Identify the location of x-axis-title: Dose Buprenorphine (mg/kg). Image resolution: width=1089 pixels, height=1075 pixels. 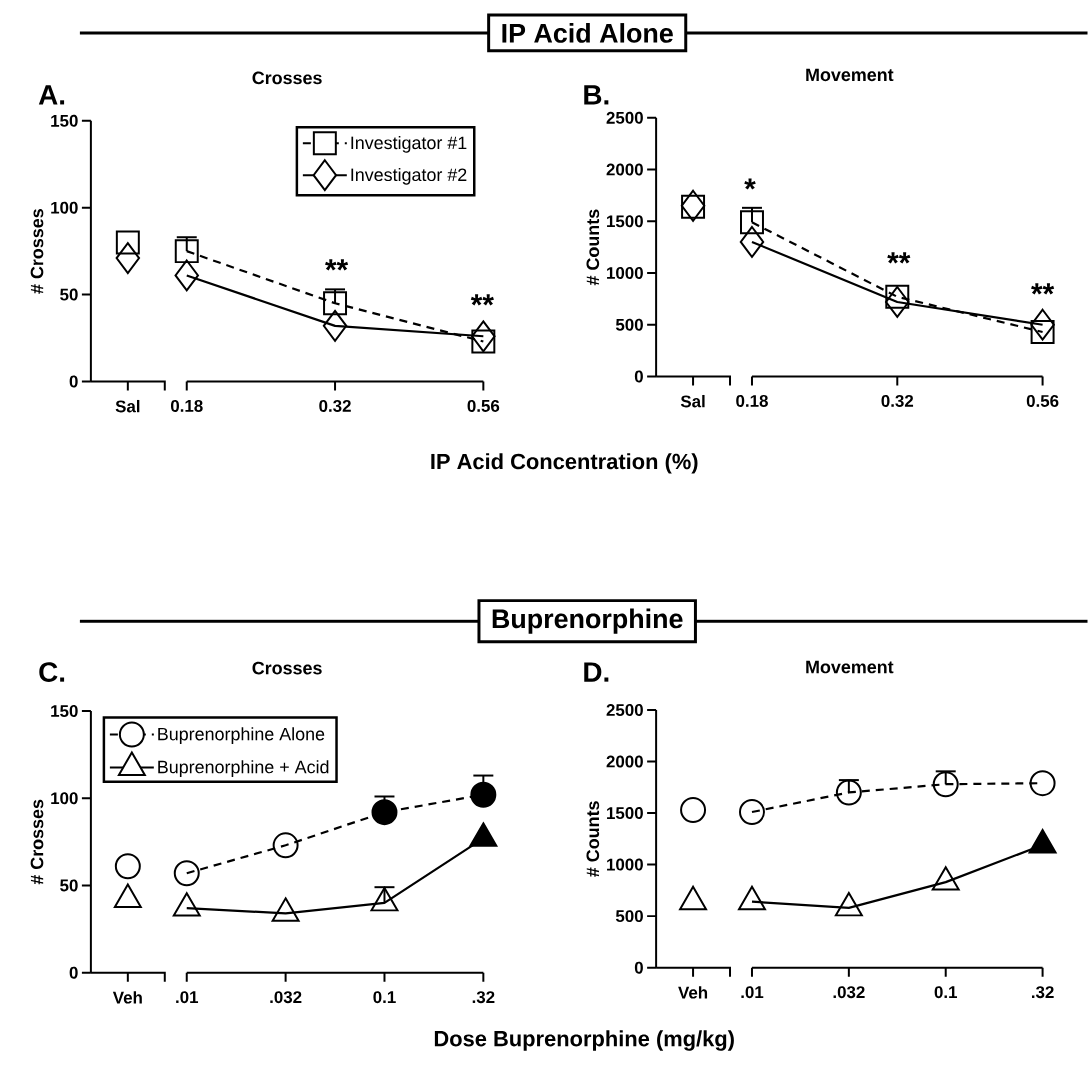
(584, 1041).